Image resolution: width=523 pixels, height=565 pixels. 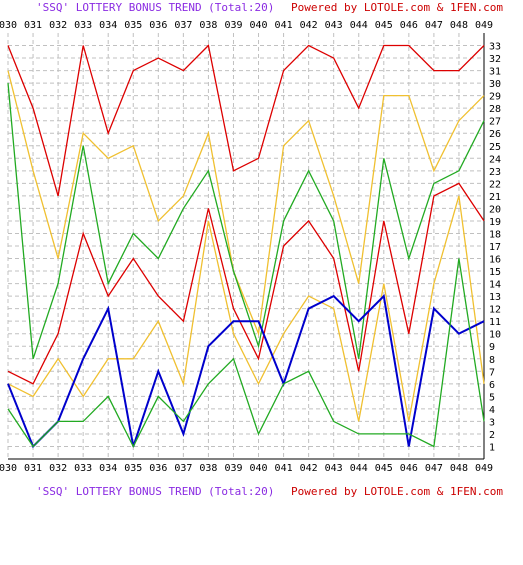 I want to click on y-tick-label: 9, so click(x=492, y=347).